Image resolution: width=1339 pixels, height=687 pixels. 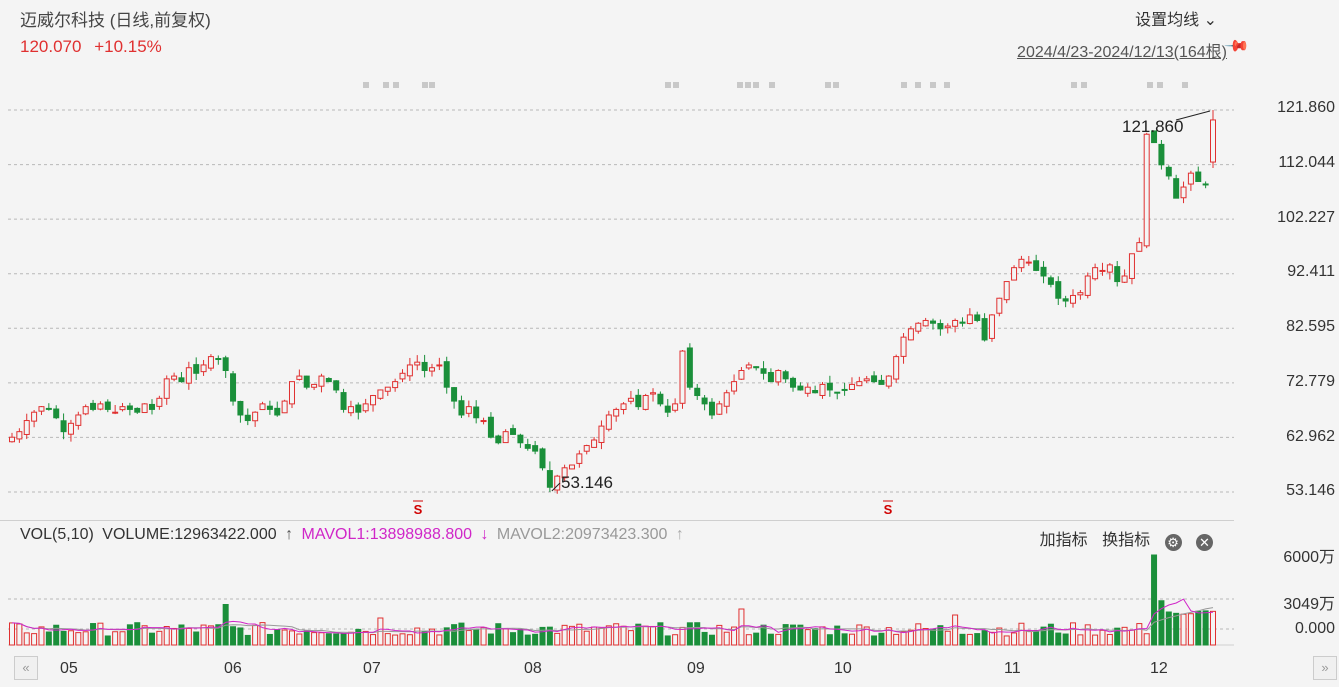 What do you see at coordinates (1310, 381) in the screenshot?
I see `price-tick: 72.779` at bounding box center [1310, 381].